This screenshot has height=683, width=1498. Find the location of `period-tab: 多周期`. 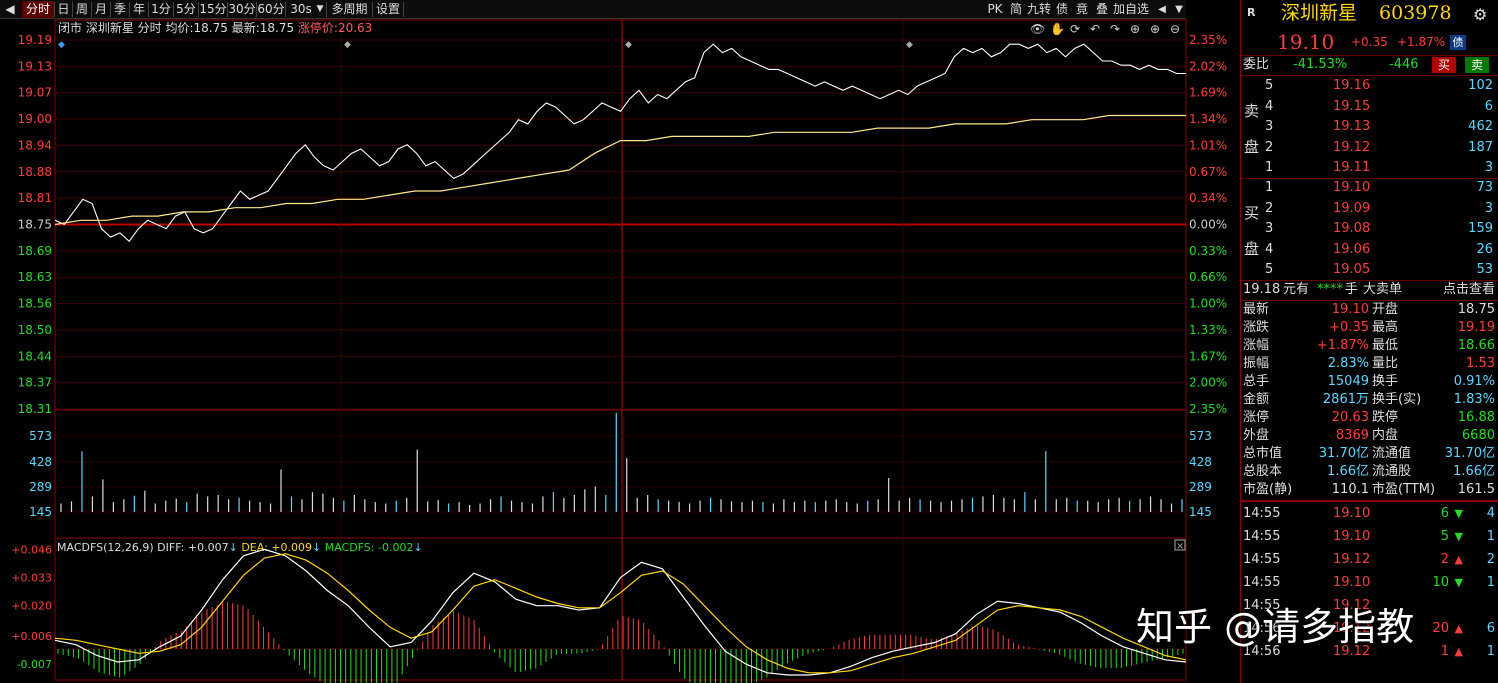

period-tab: 多周期 is located at coordinates (349, 9).